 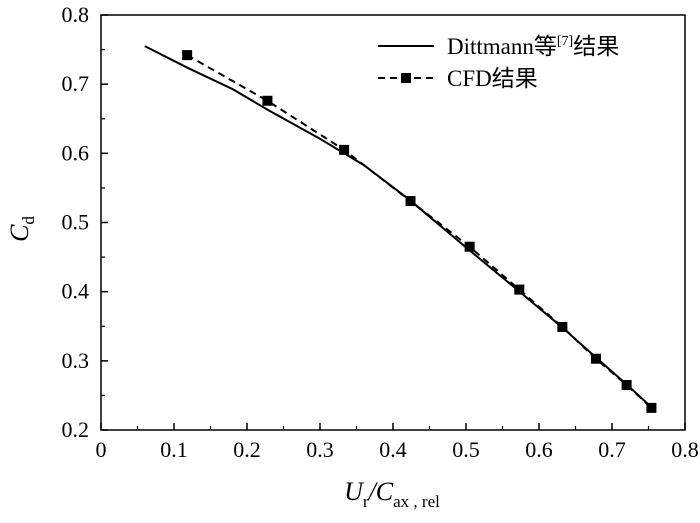 I want to click on x-axis-label-main: U, so click(x=354, y=491).